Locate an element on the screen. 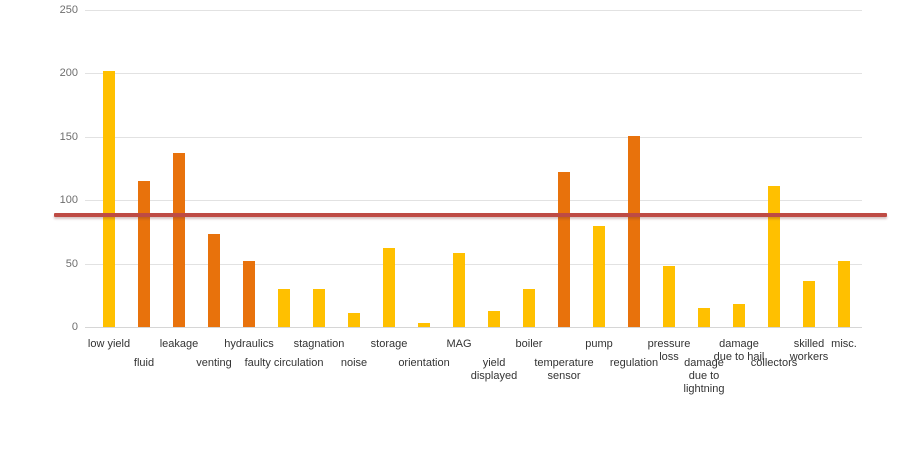 The width and height of the screenshot is (900, 469). bar-venting is located at coordinates (214, 280).